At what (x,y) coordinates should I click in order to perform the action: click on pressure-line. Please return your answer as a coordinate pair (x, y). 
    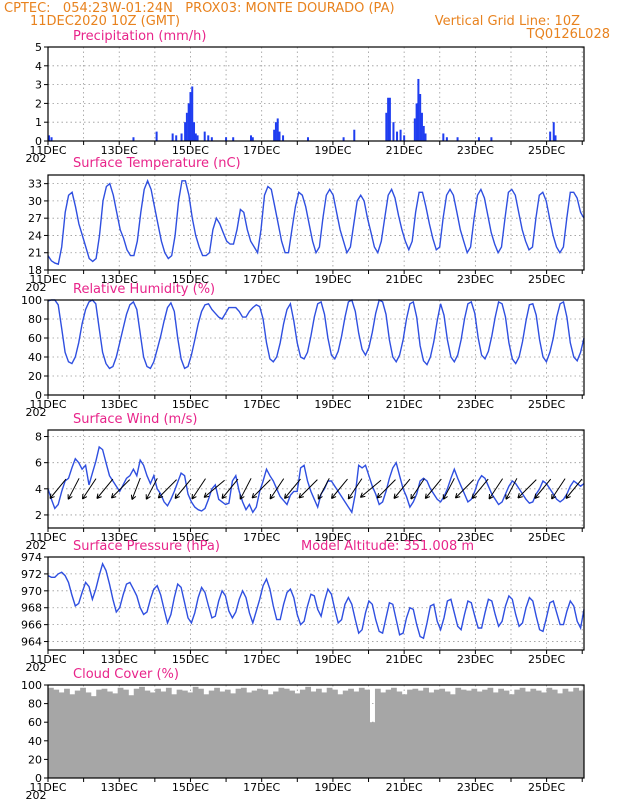
    Looking at the image, I should click on (316, 600).